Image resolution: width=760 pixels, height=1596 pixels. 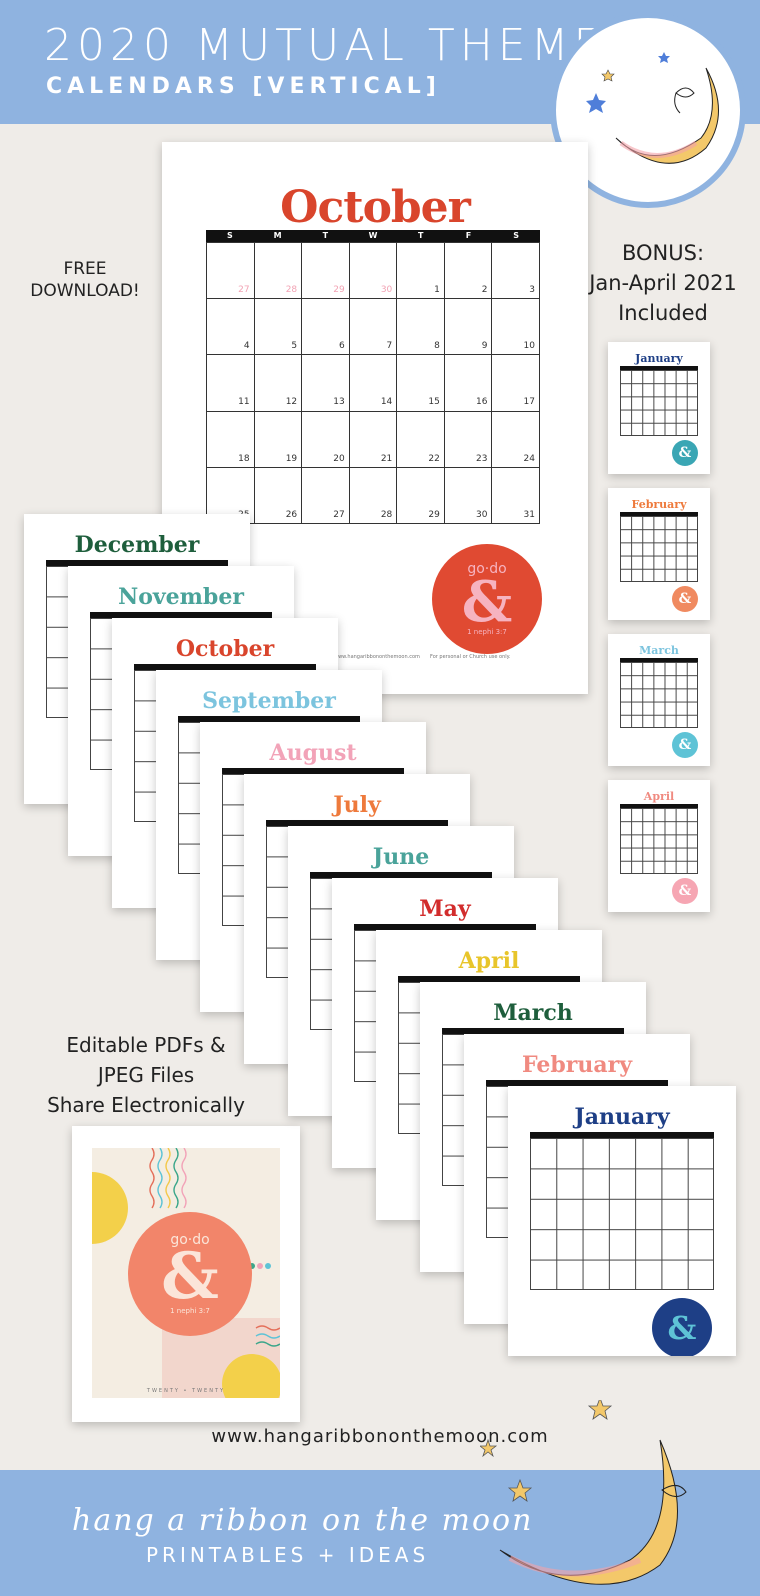 I want to click on day-cell: 17, so click(x=516, y=383).